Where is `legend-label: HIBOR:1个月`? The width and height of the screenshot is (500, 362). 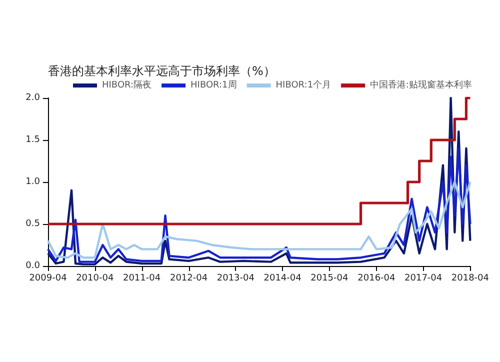
legend-label: HIBOR:1个月 is located at coordinates (304, 85).